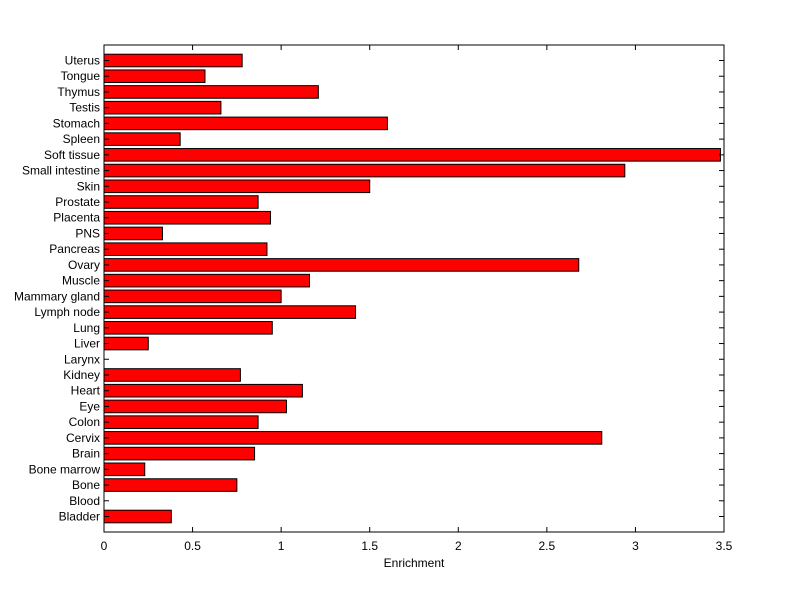 Image resolution: width=800 pixels, height=599 pixels. I want to click on y-tick-label-brain: Brain, so click(86, 454).